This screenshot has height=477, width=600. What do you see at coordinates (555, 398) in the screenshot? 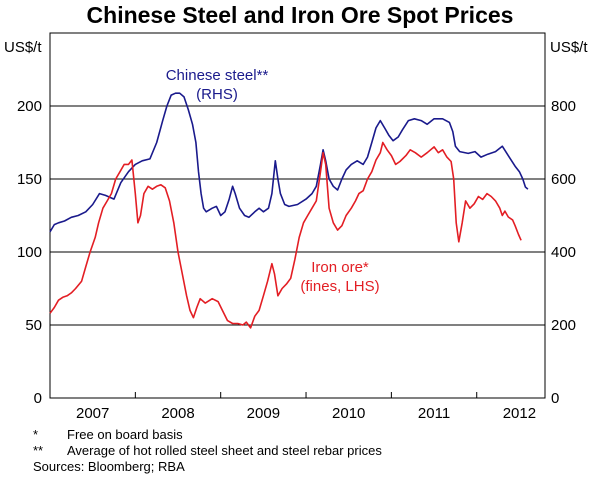
I see `right-tick-label: 0` at bounding box center [555, 398].